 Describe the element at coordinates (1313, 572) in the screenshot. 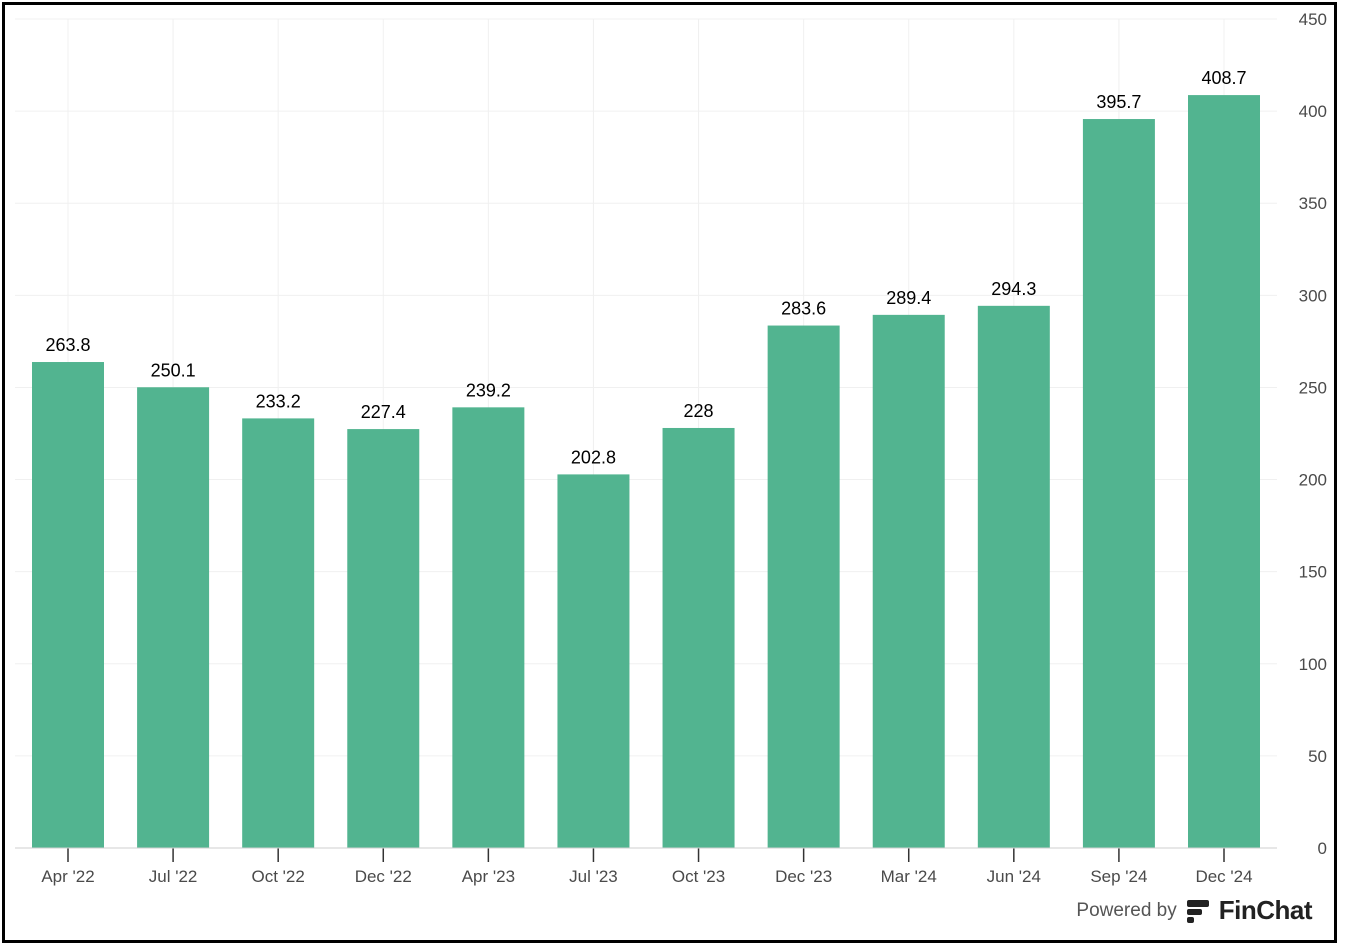

I see `y-tick-label: 150` at that location.